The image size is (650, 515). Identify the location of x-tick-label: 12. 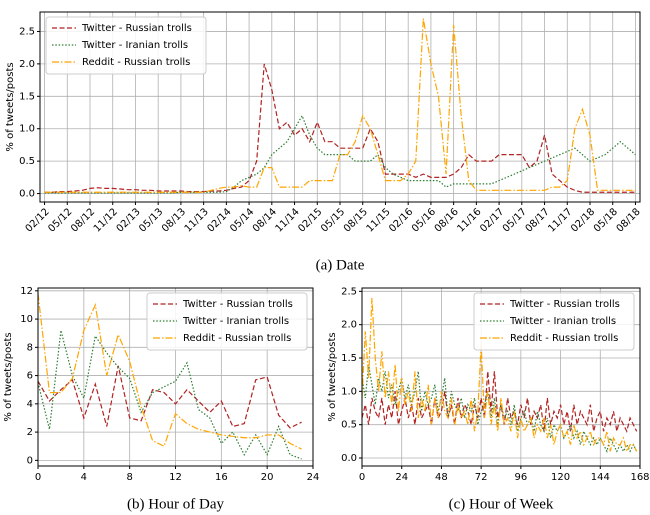
(175, 477).